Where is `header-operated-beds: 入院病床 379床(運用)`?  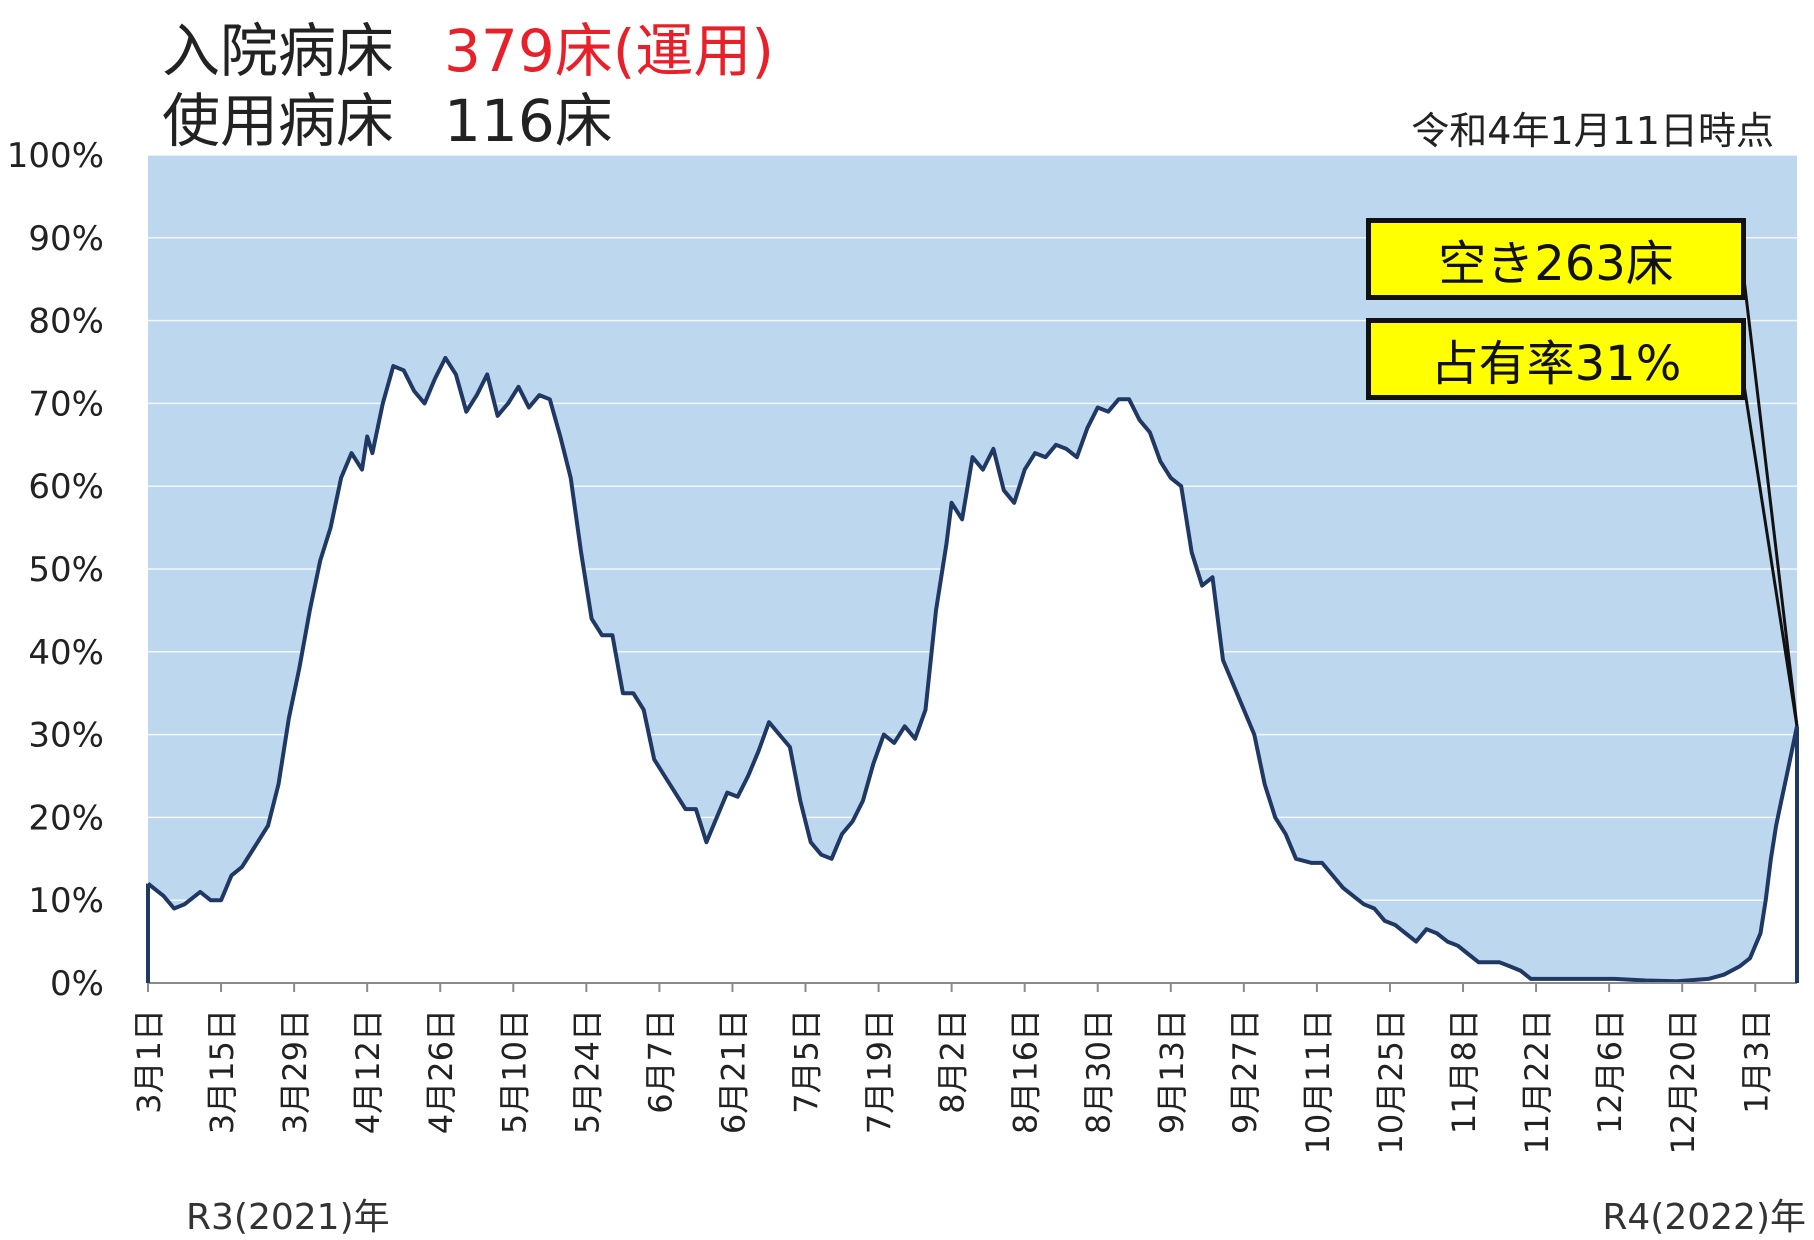 header-operated-beds: 入院病床 379床(運用) is located at coordinates (468, 51).